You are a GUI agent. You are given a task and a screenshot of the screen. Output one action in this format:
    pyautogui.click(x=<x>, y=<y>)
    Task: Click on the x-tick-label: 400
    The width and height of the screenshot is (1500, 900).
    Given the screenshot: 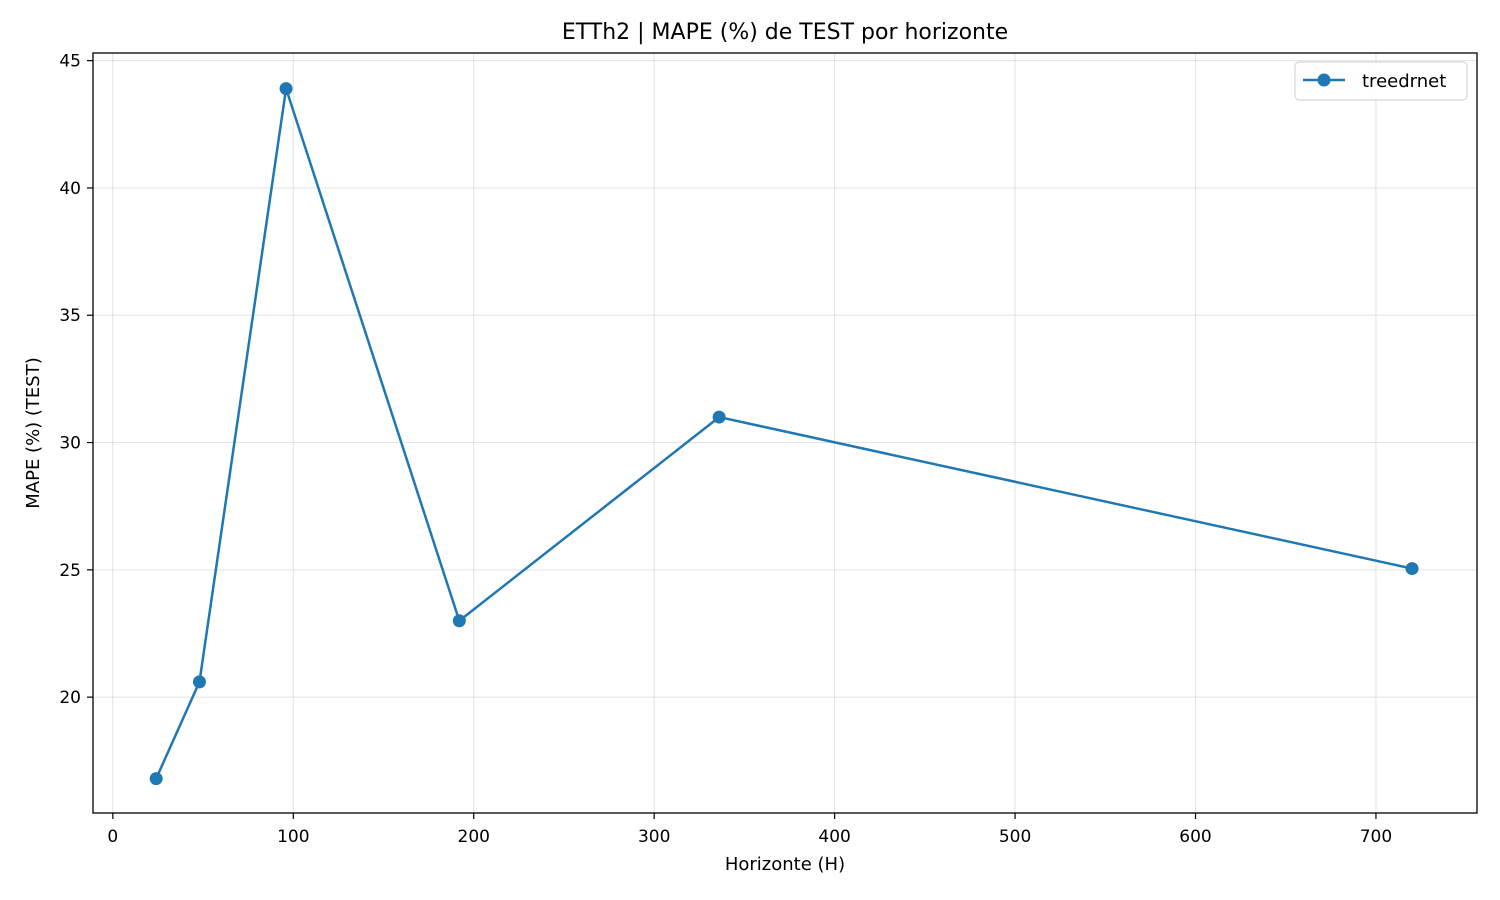 What is the action you would take?
    pyautogui.click(x=834, y=837)
    